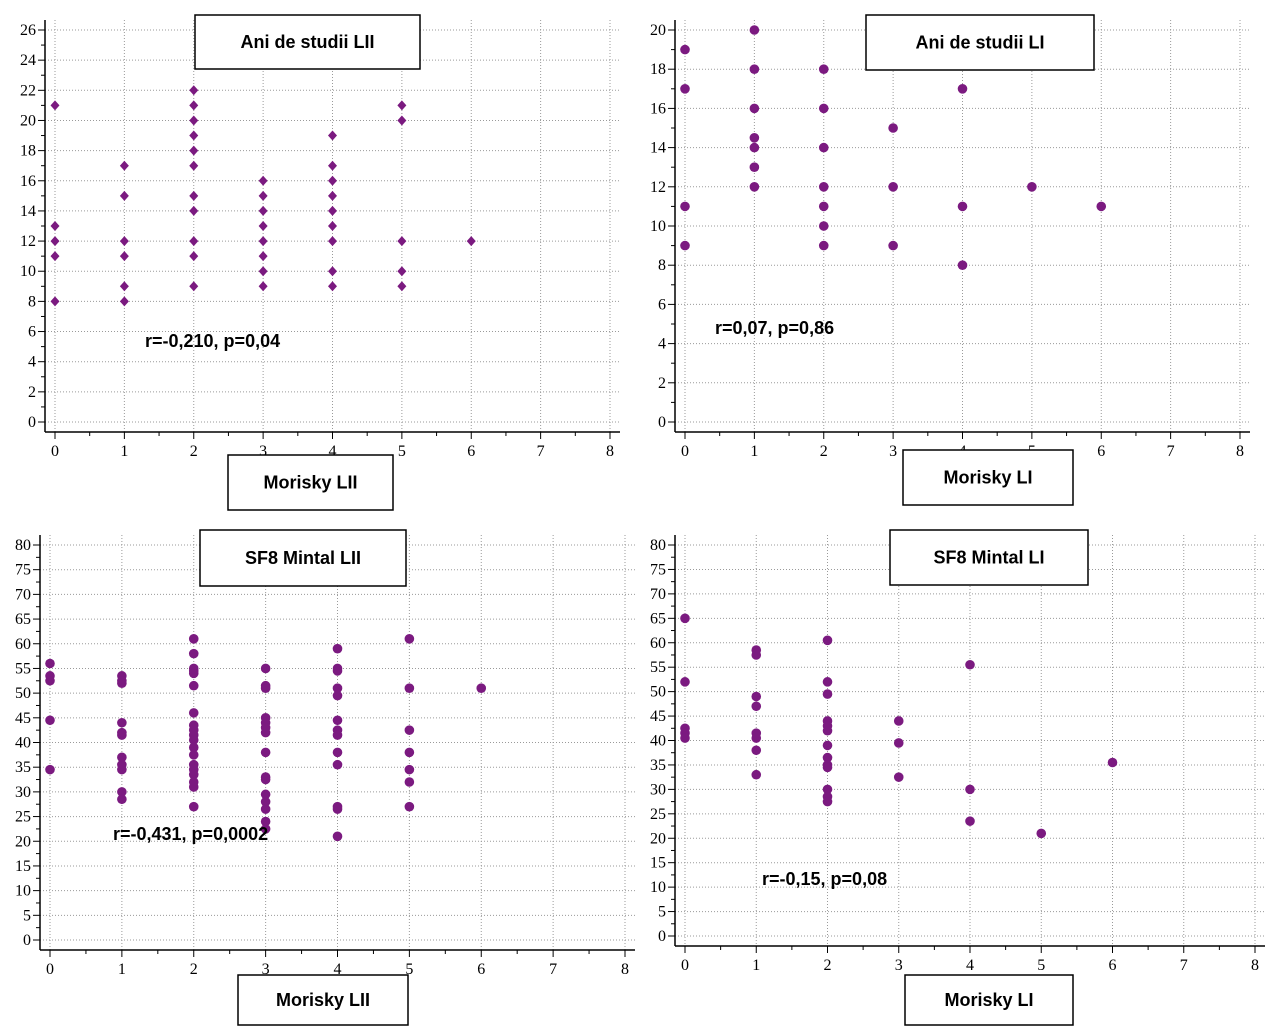 Image resolution: width=1266 pixels, height=1031 pixels. Describe the element at coordinates (989, 557) in the screenshot. I see `chart-title-box` at that location.